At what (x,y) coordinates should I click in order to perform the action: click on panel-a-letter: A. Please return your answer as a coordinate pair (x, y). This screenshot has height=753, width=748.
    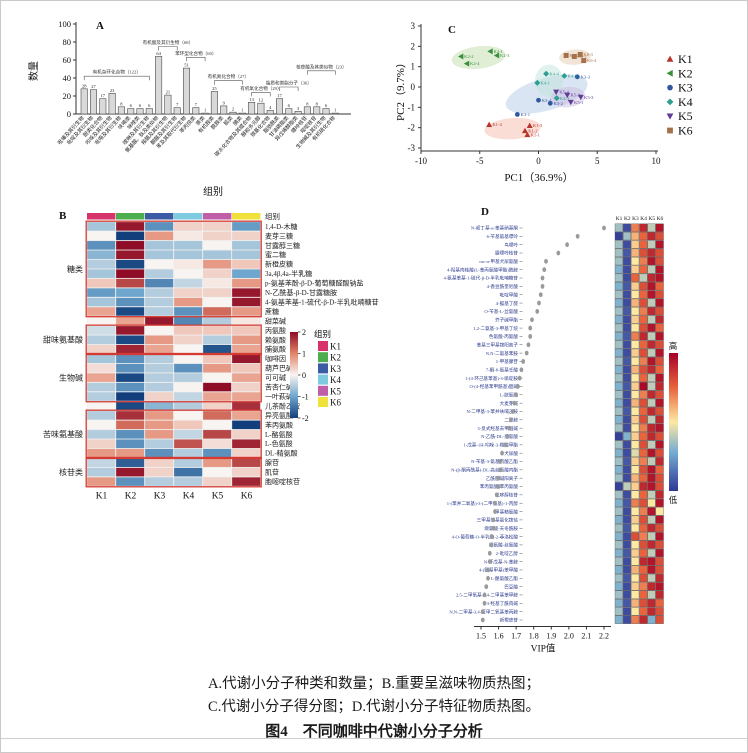
    Looking at the image, I should click on (100, 26).